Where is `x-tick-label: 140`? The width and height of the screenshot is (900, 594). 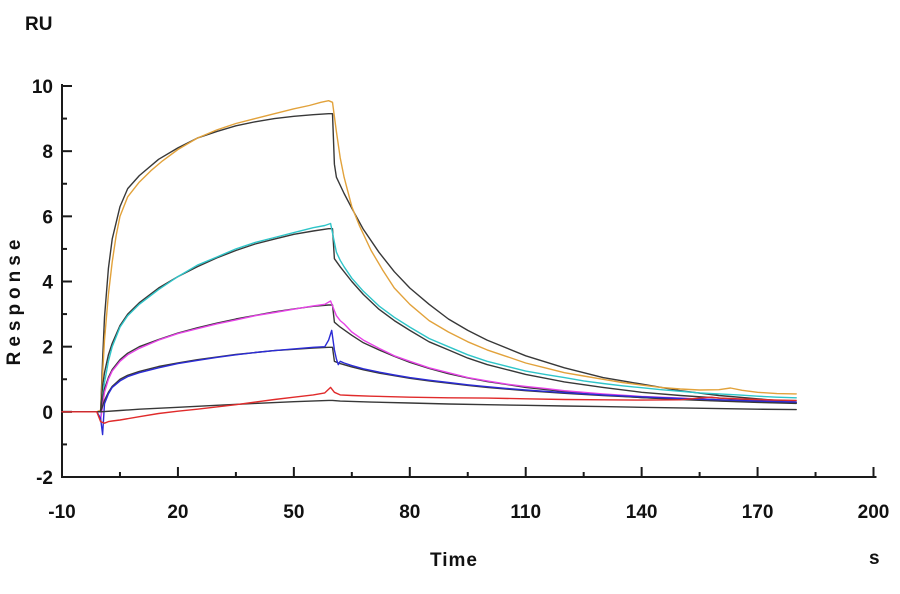 x-tick-label: 140 is located at coordinates (642, 512).